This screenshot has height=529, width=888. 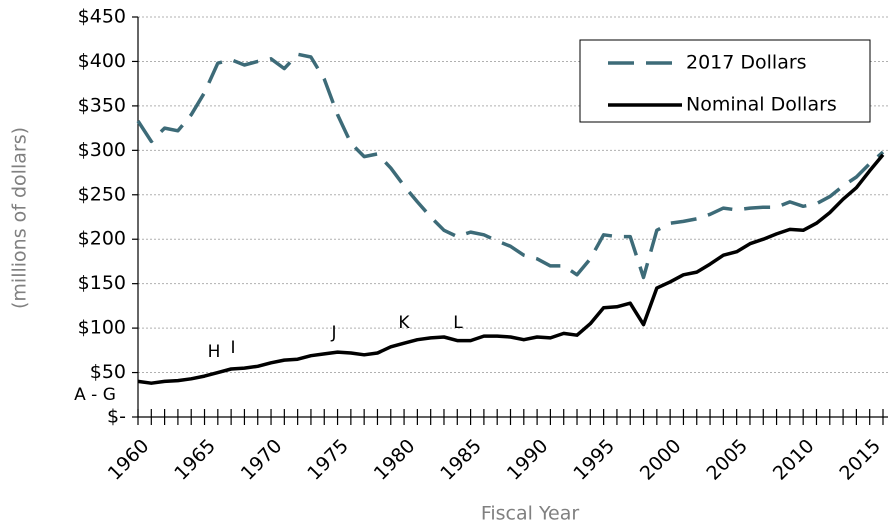 What do you see at coordinates (727, 460) in the screenshot?
I see `x-tick-label: 2005` at bounding box center [727, 460].